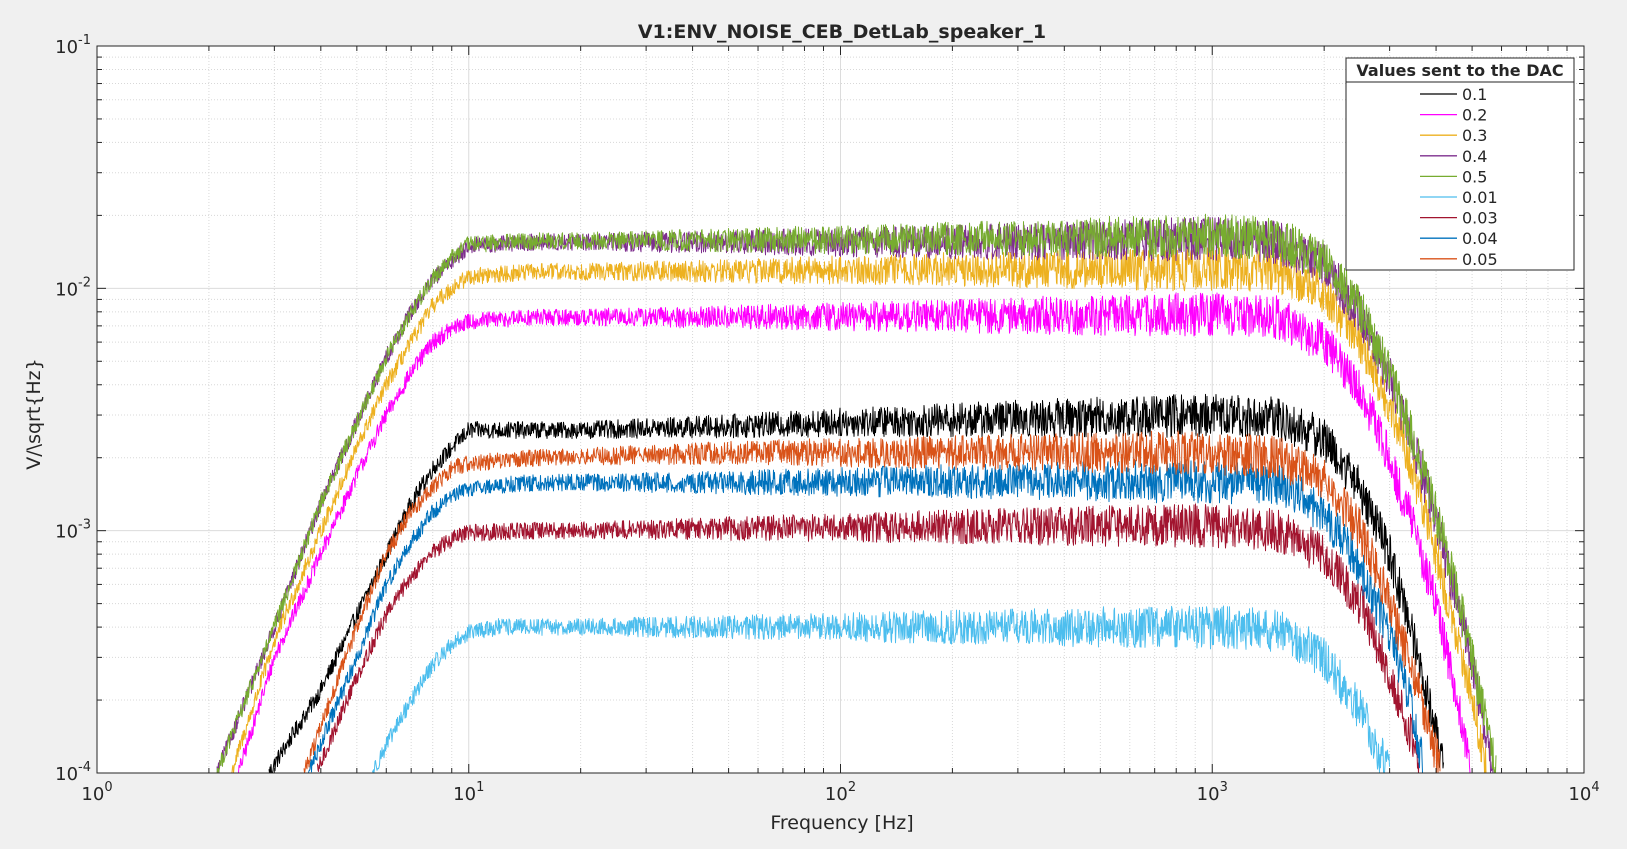 The height and width of the screenshot is (849, 1627). Describe the element at coordinates (73, 409) in the screenshot. I see `y-tick-labels: 10⁻⁴ 10⁻³ 10⁻² 10⁻¹` at that location.